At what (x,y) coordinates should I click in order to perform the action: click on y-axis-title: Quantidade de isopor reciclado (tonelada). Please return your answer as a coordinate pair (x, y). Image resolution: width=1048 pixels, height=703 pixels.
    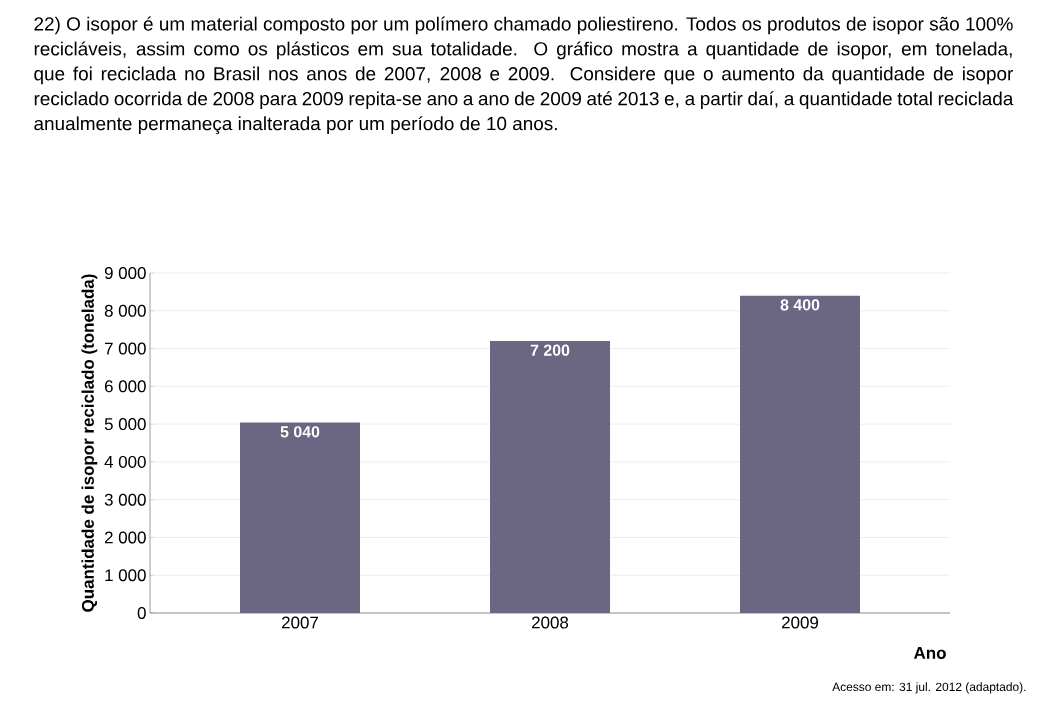
    Looking at the image, I should click on (89, 443).